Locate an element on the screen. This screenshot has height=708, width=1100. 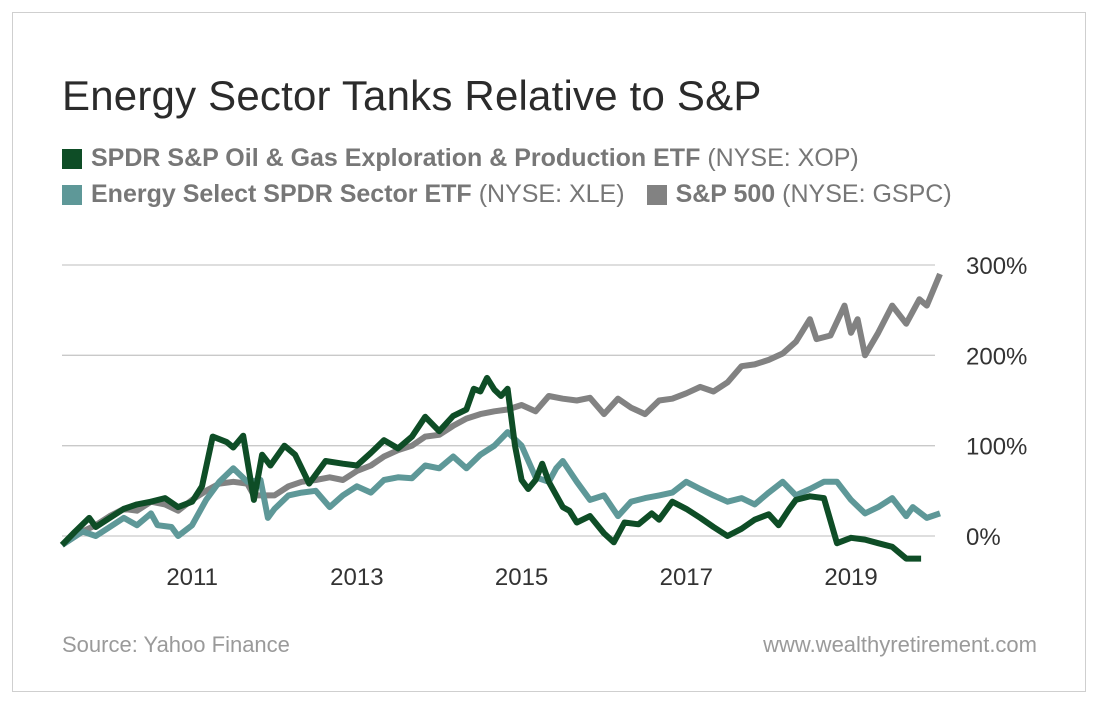
source-note: Source: Yahoo Finance is located at coordinates (176, 644).